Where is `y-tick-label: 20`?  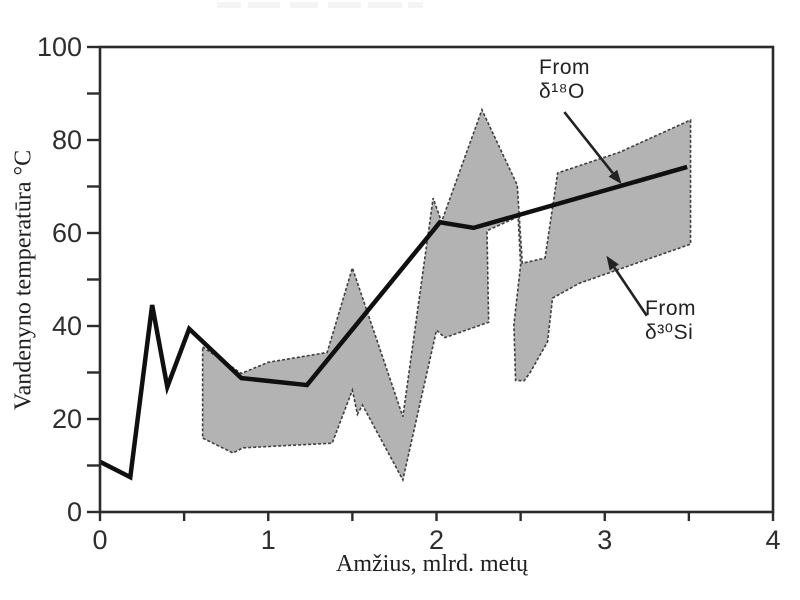 y-tick-label: 20 is located at coordinates (67, 419).